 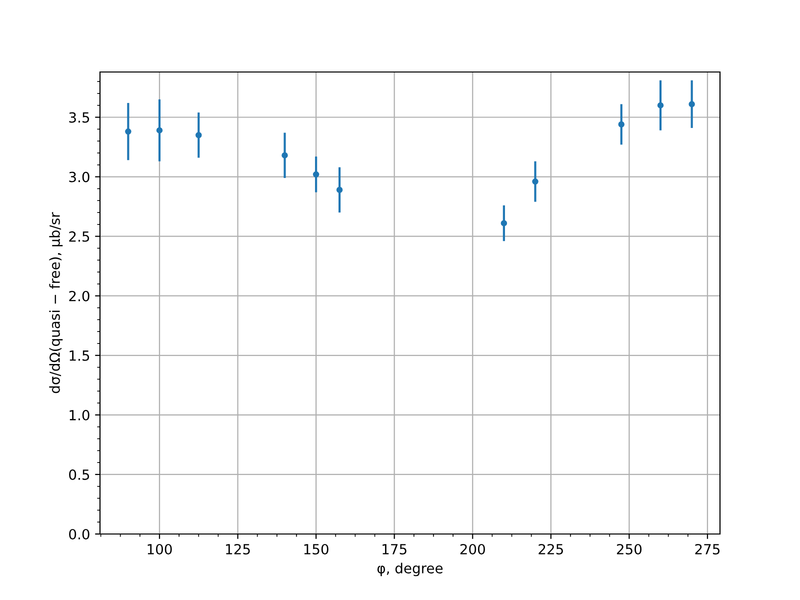 I want to click on y-tick-label: 1.0, so click(x=80, y=415).